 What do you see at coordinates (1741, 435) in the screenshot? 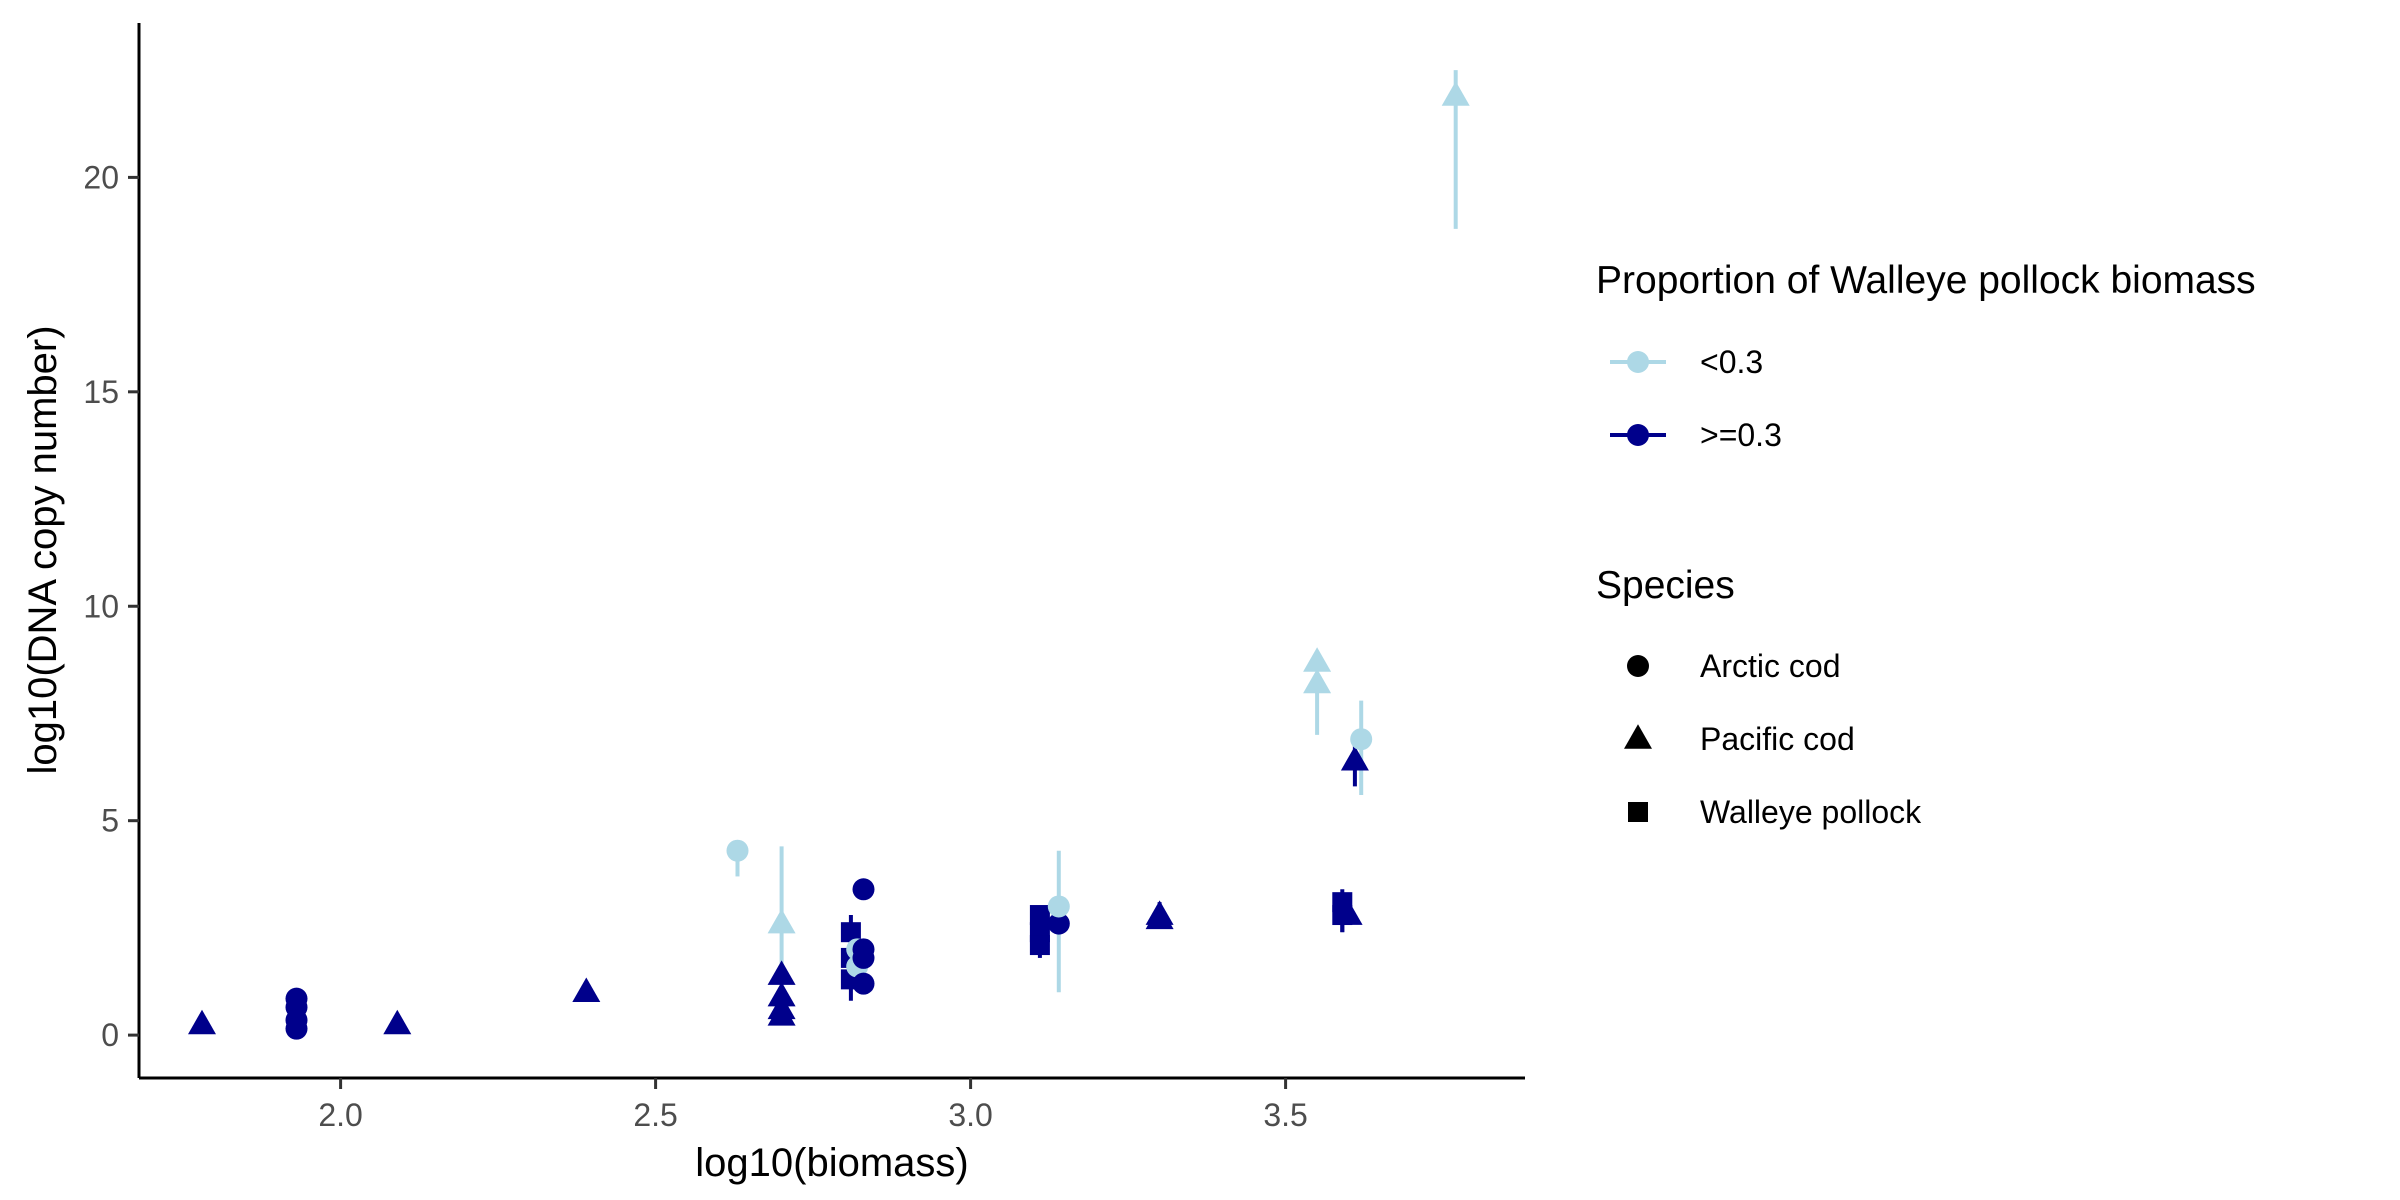
I see `legend-label: >=0.3` at bounding box center [1741, 435].